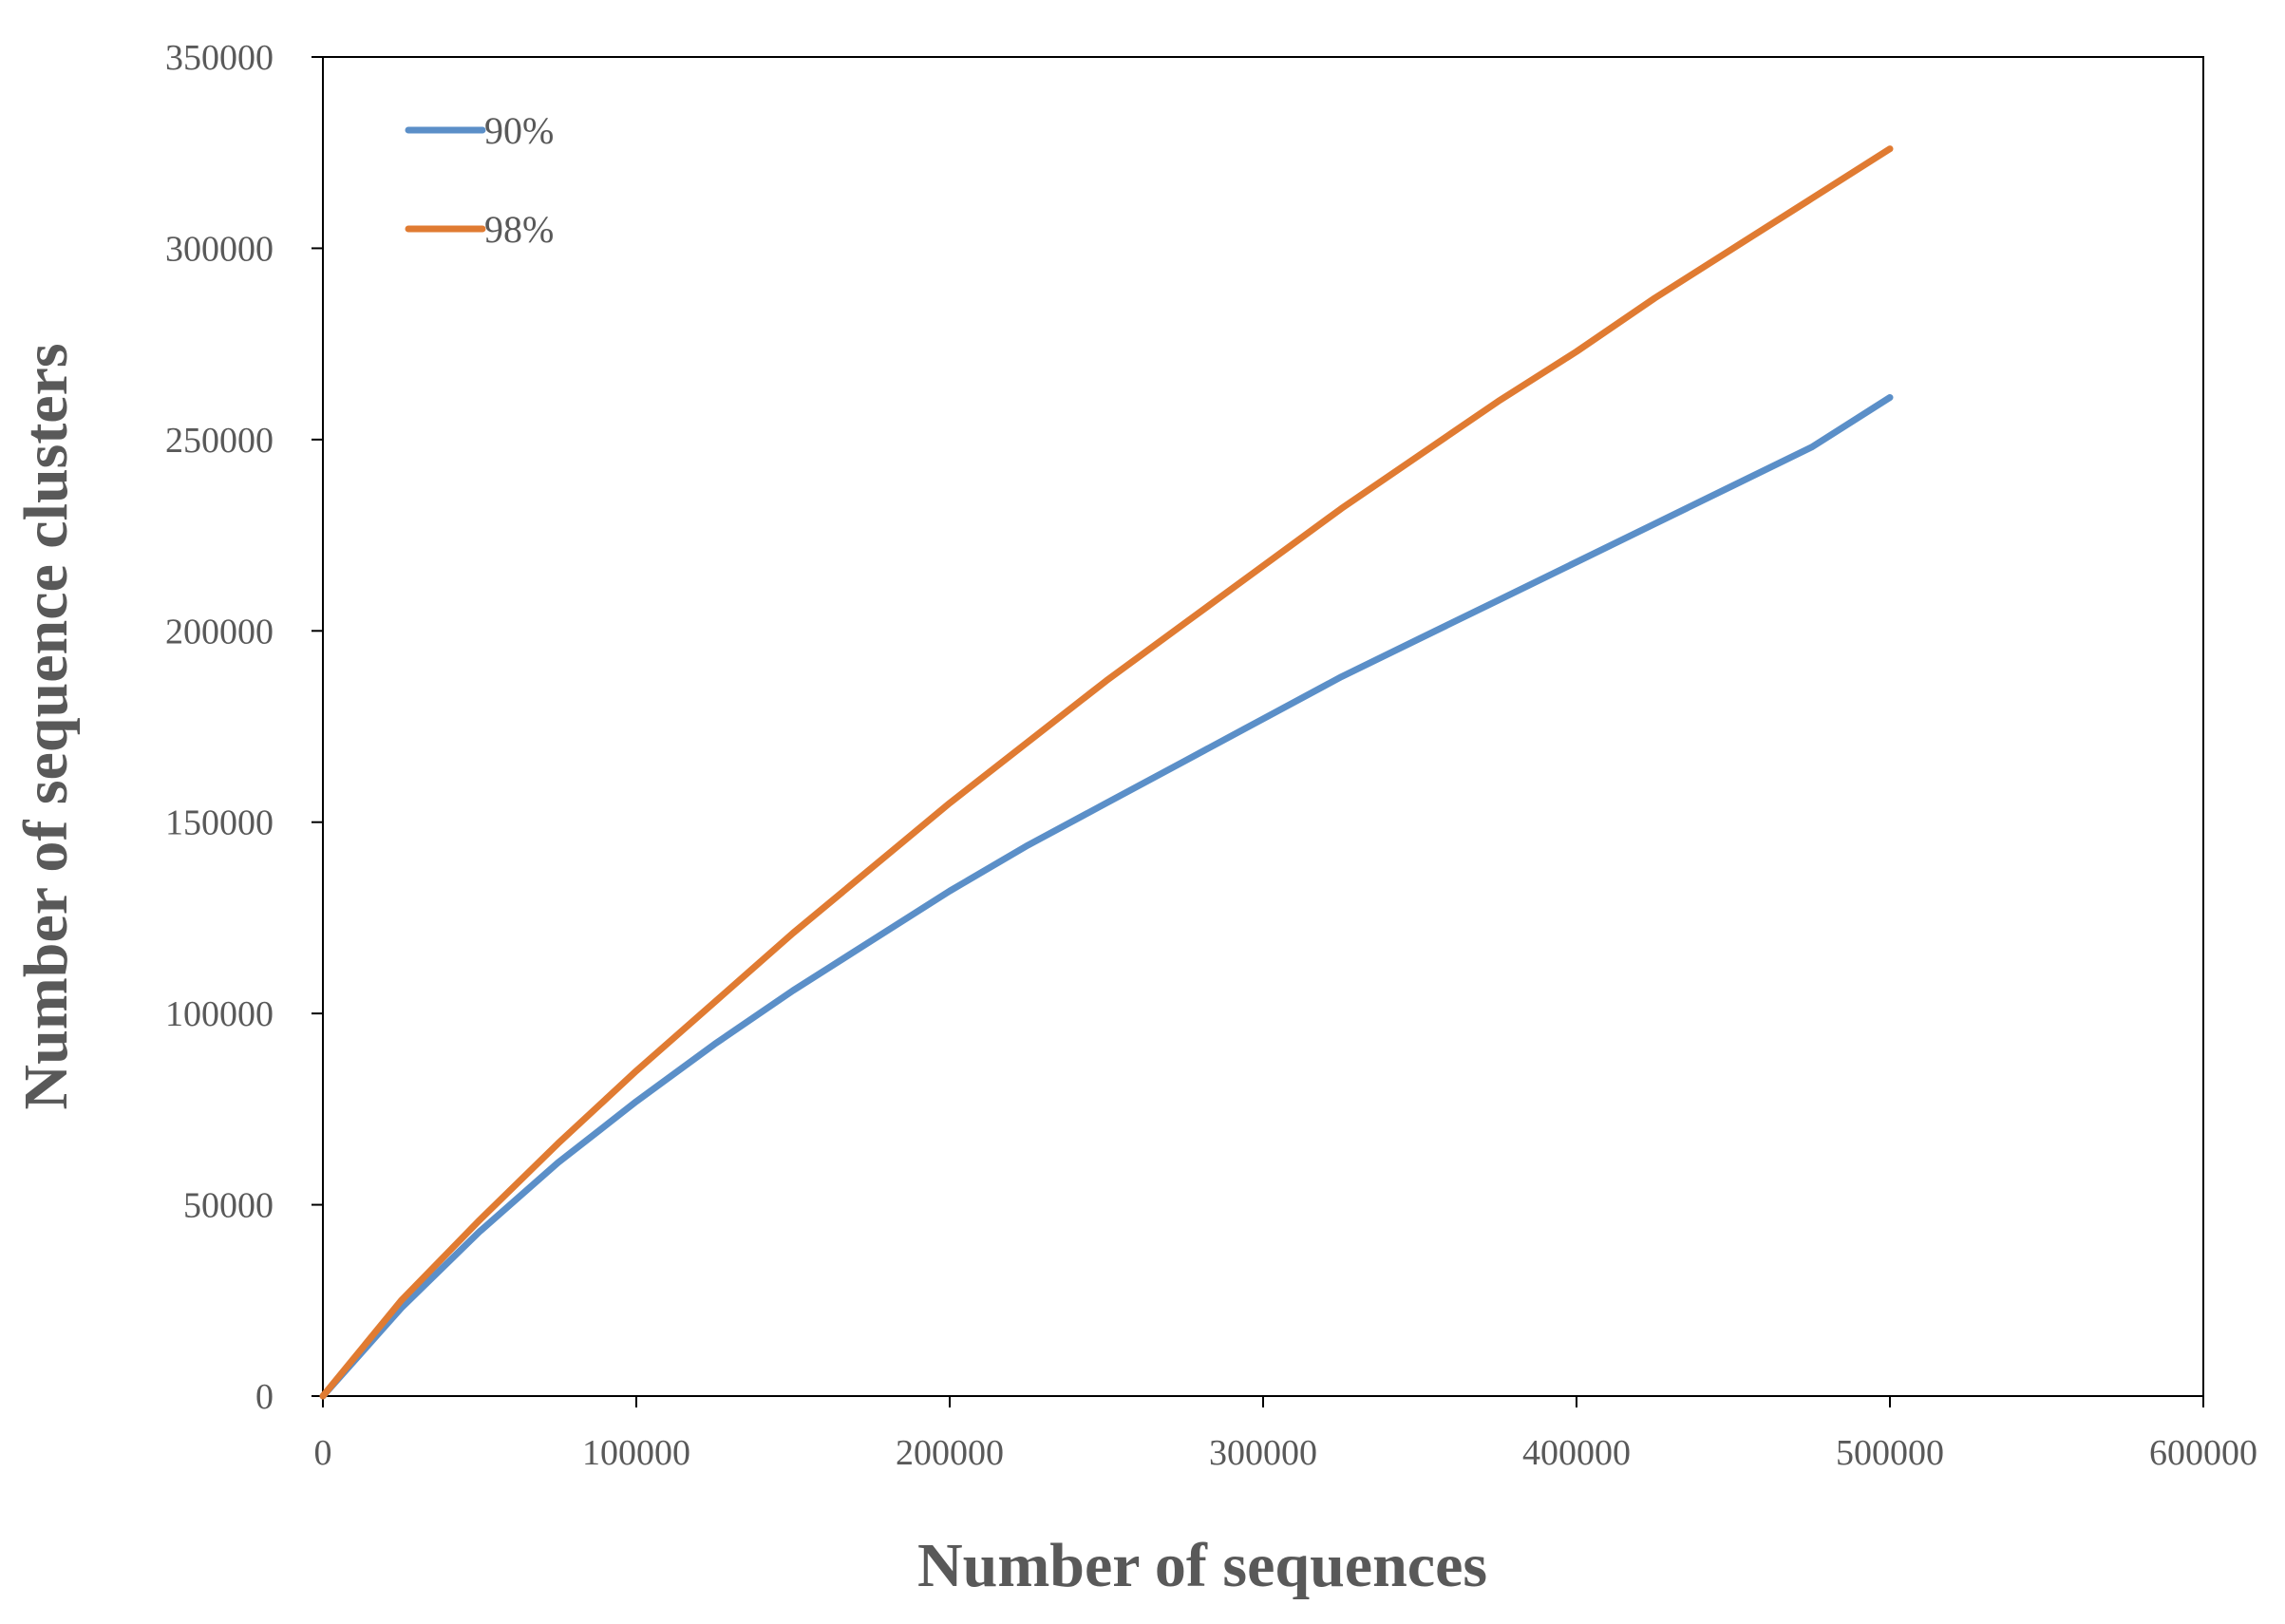  I want to click on x-axis-title: Number of sequences, so click(1202, 1565).